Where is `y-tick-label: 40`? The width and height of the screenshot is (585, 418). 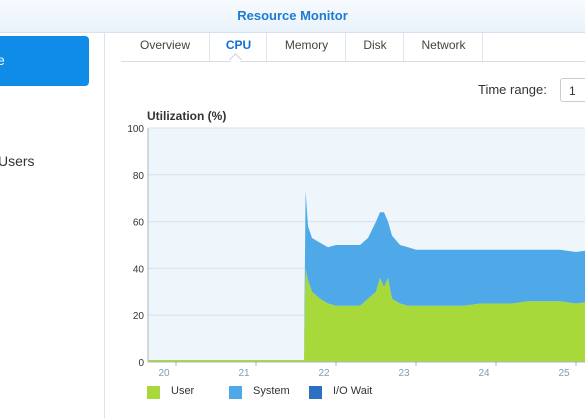
y-tick-label: 40 is located at coordinates (139, 269).